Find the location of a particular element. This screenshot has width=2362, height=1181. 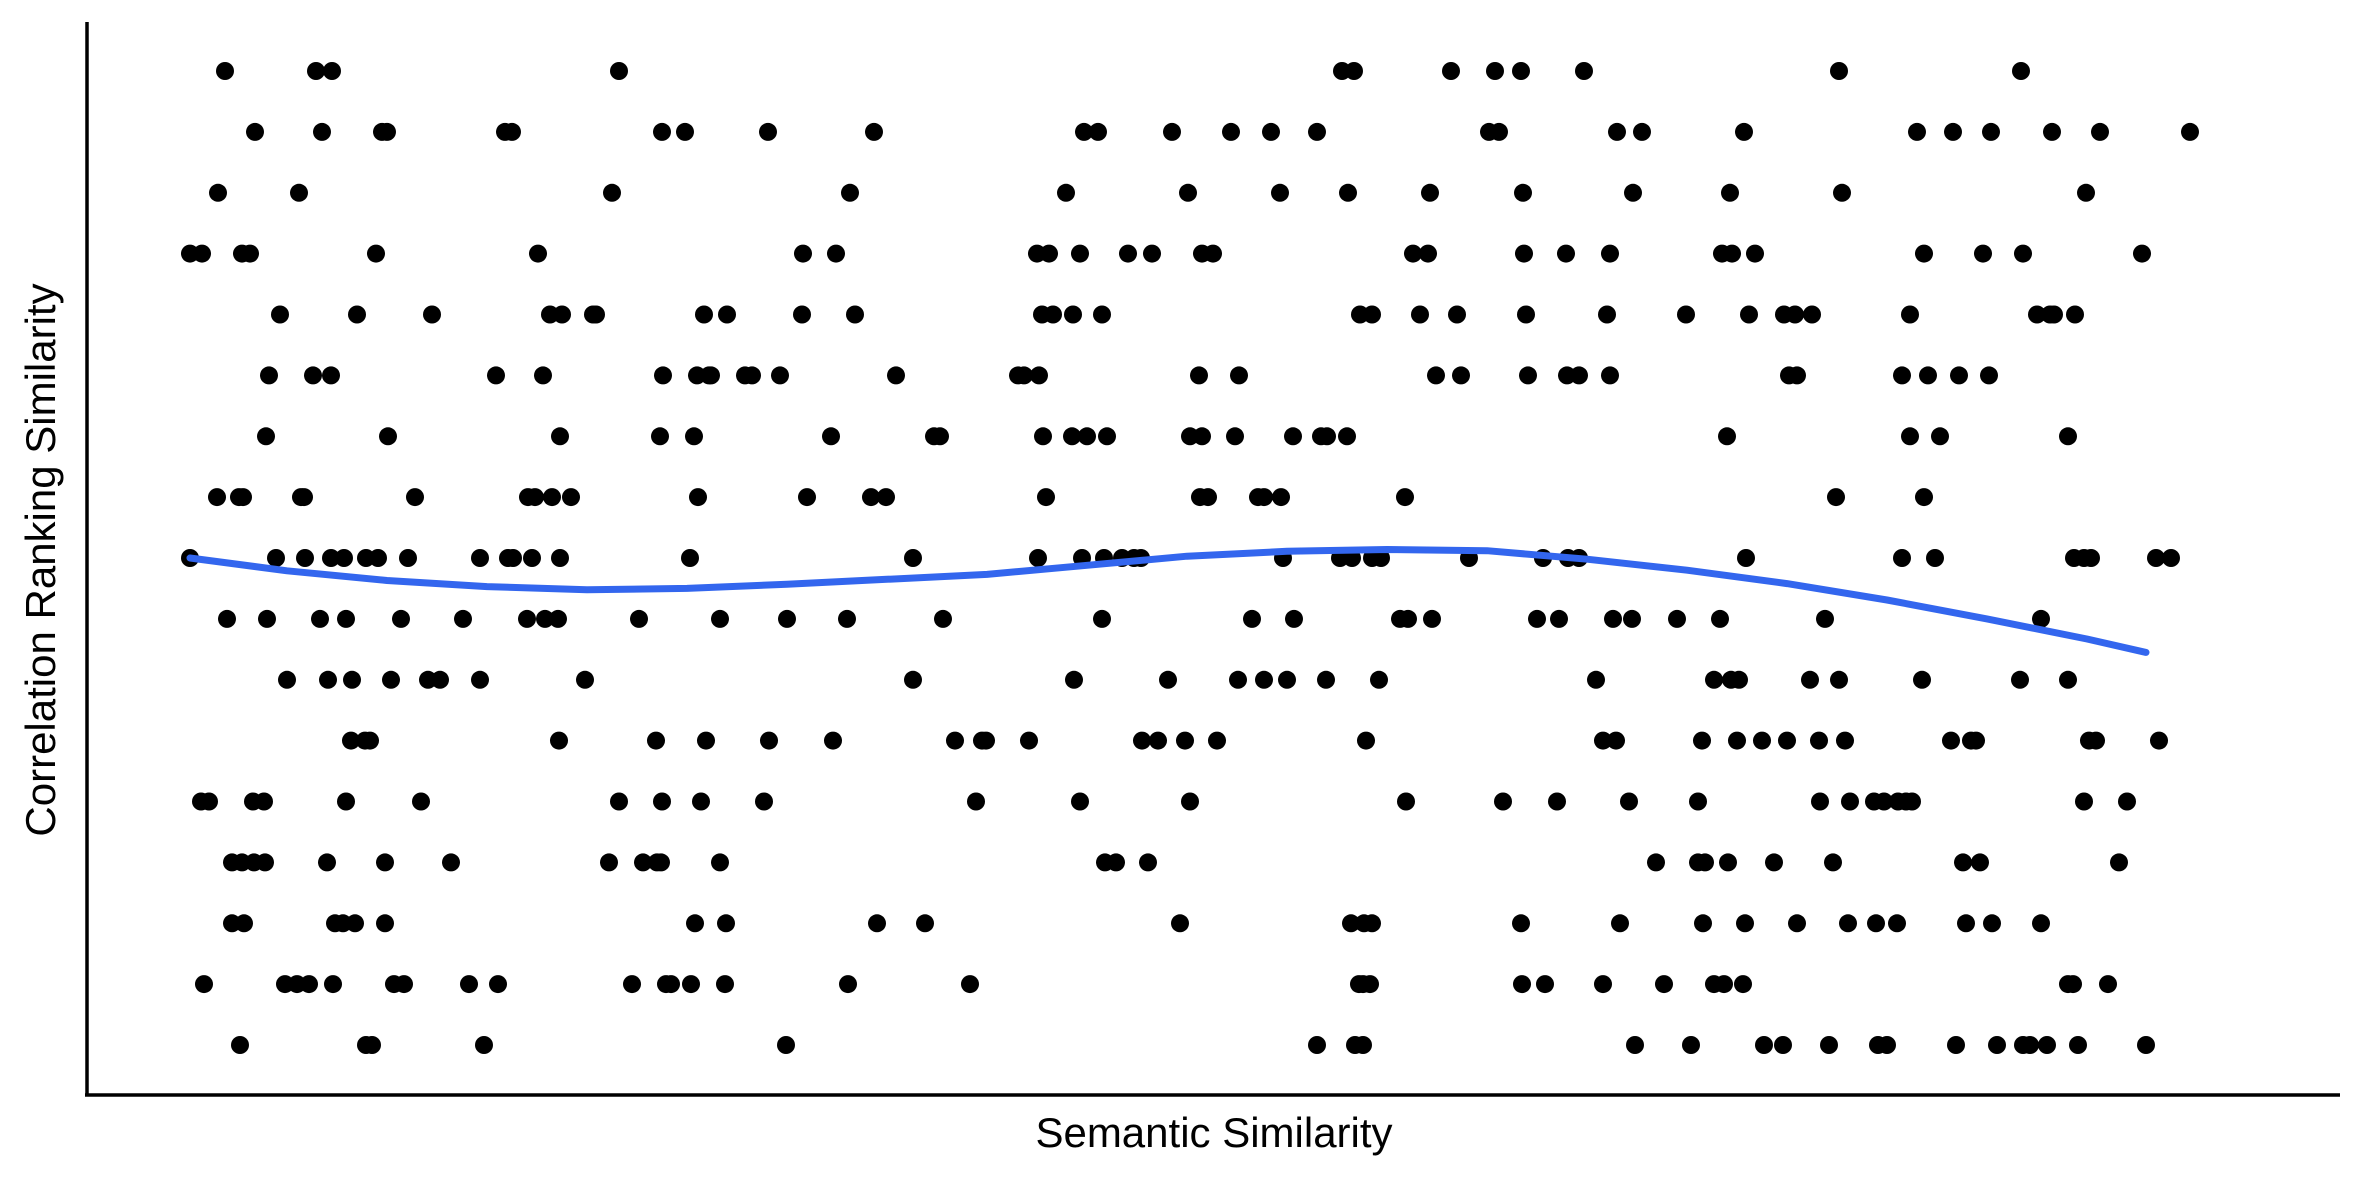

x-axis-title: Semantic Similarity is located at coordinates (1213, 1132).